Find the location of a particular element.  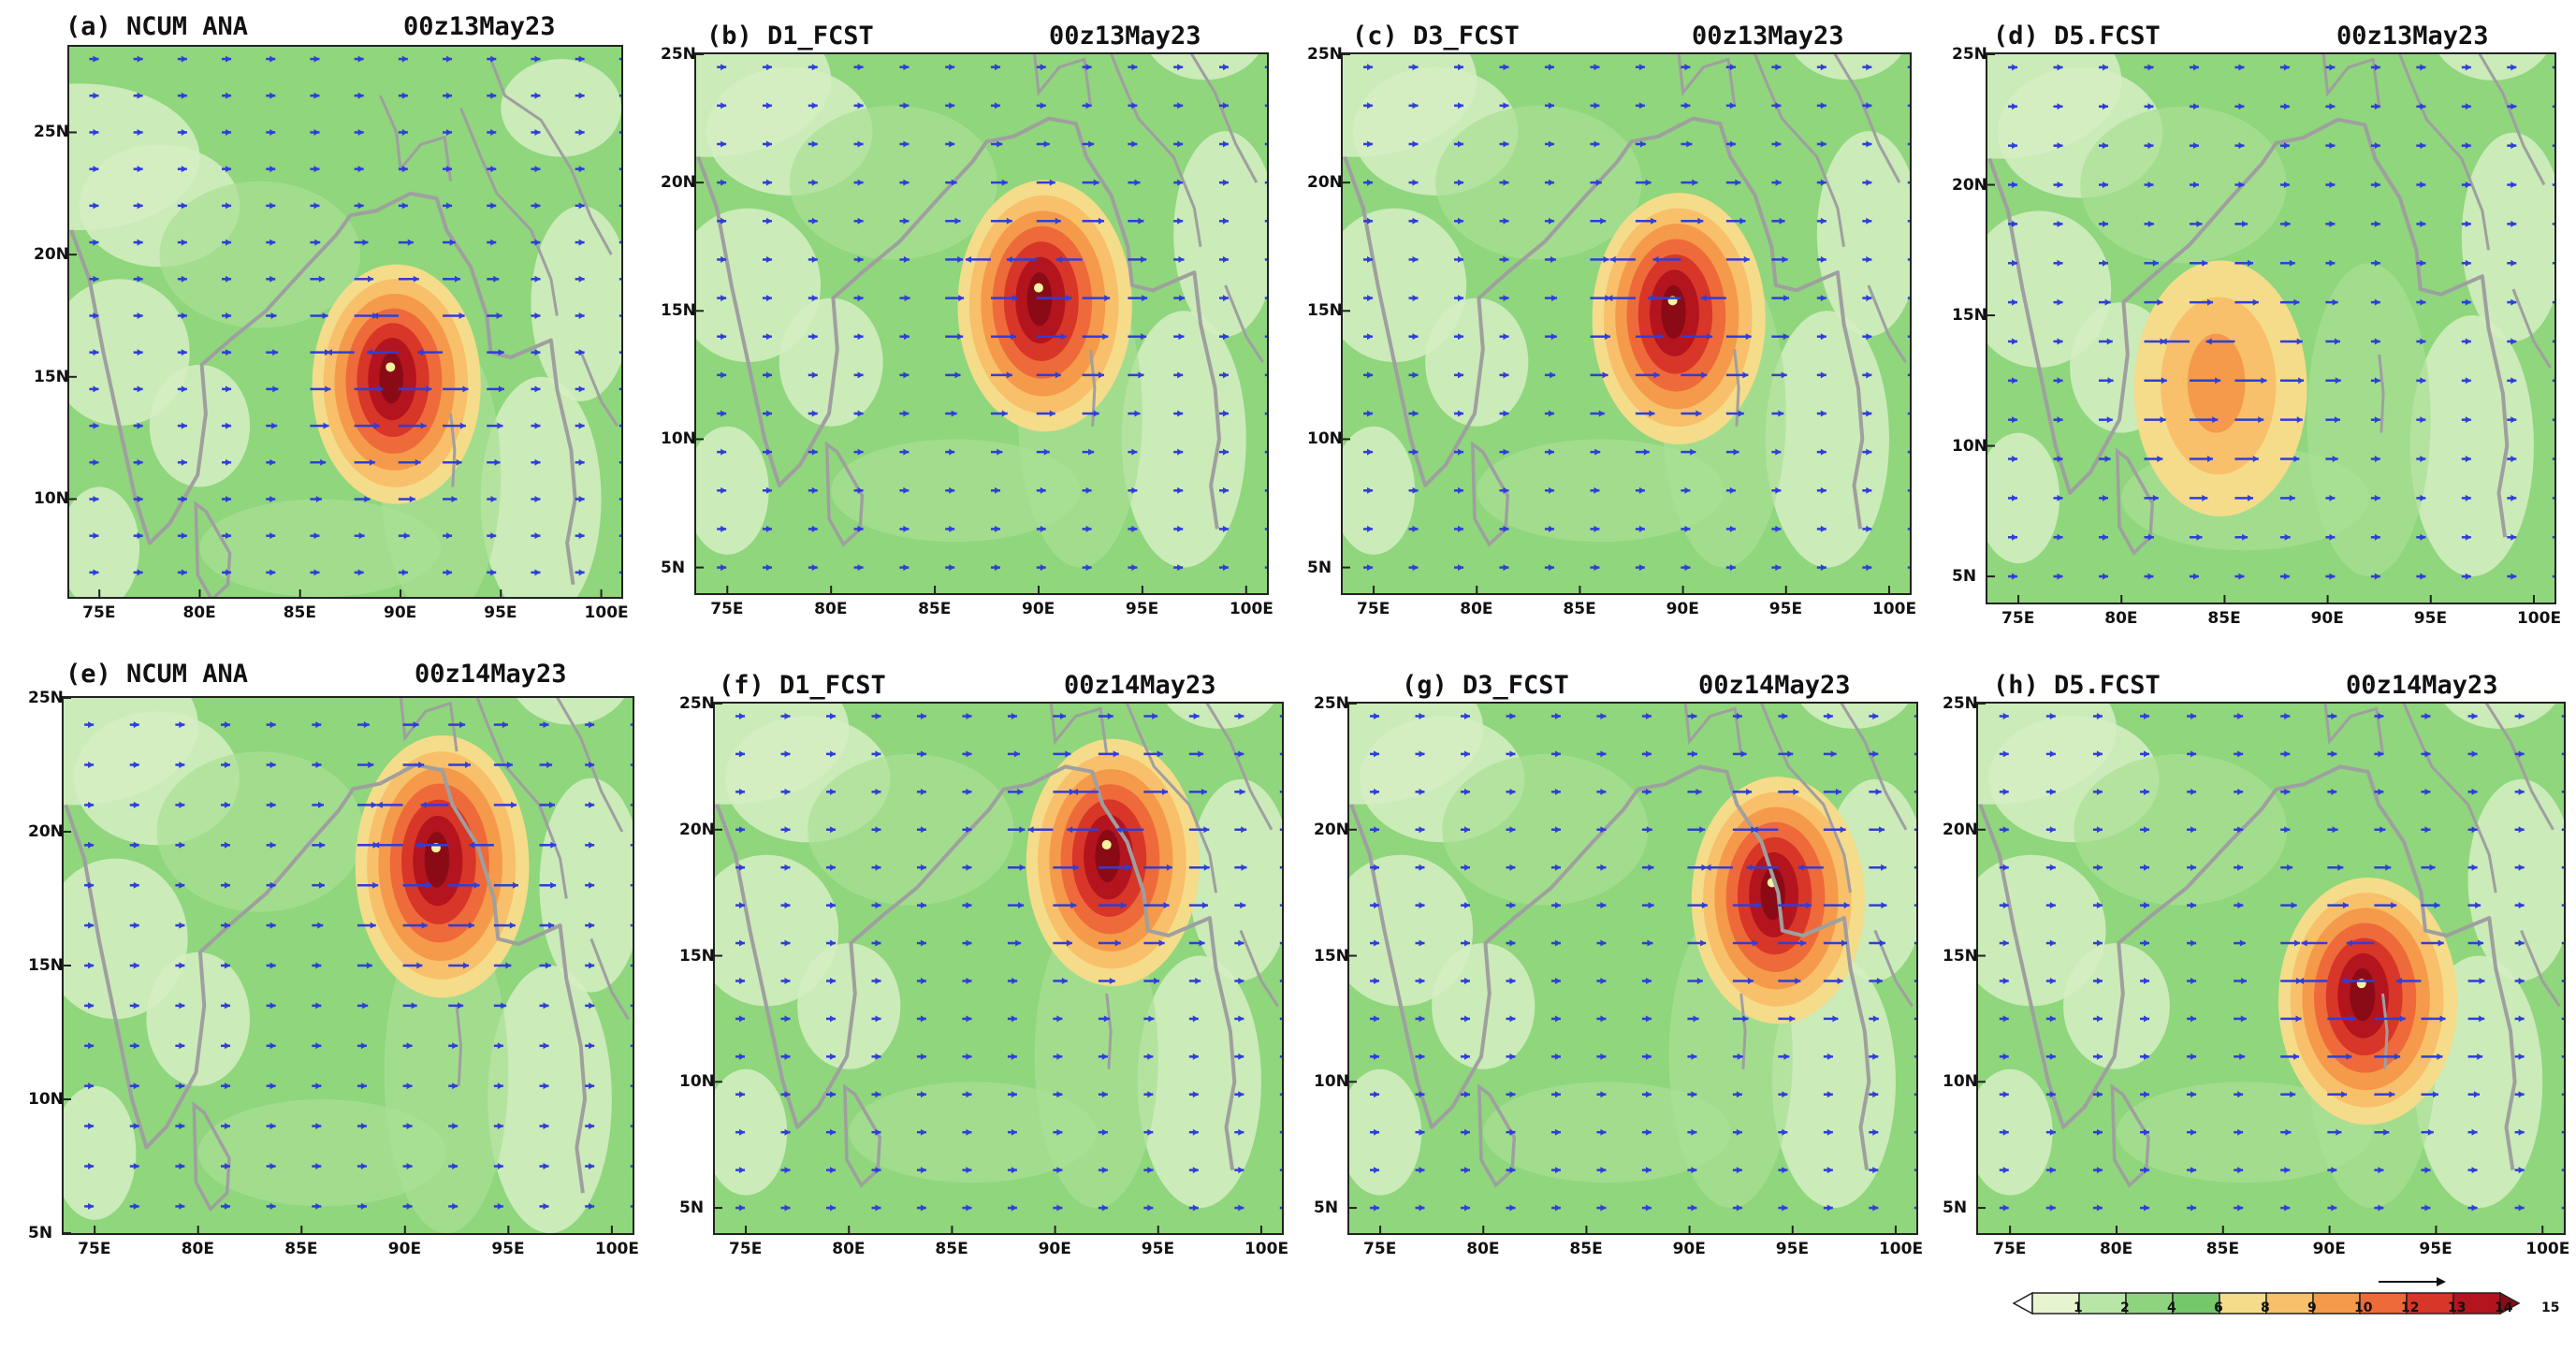

panel-title: (a) NCUM ANA is located at coordinates (157, 26).